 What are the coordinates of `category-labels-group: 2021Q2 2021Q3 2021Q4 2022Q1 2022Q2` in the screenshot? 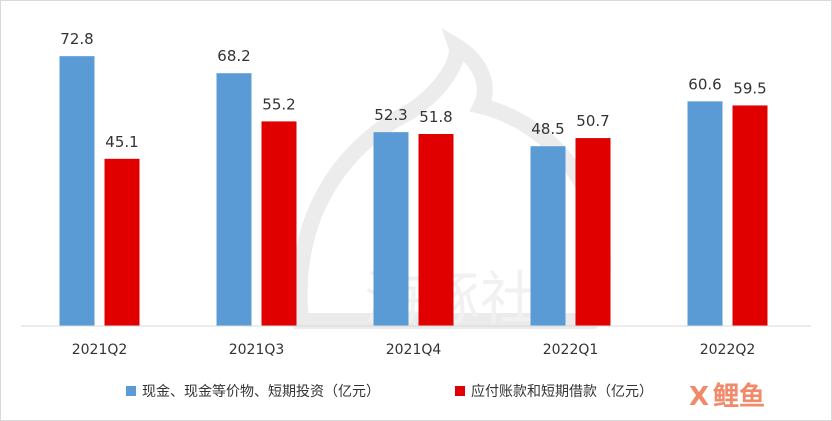 It's located at (414, 350).